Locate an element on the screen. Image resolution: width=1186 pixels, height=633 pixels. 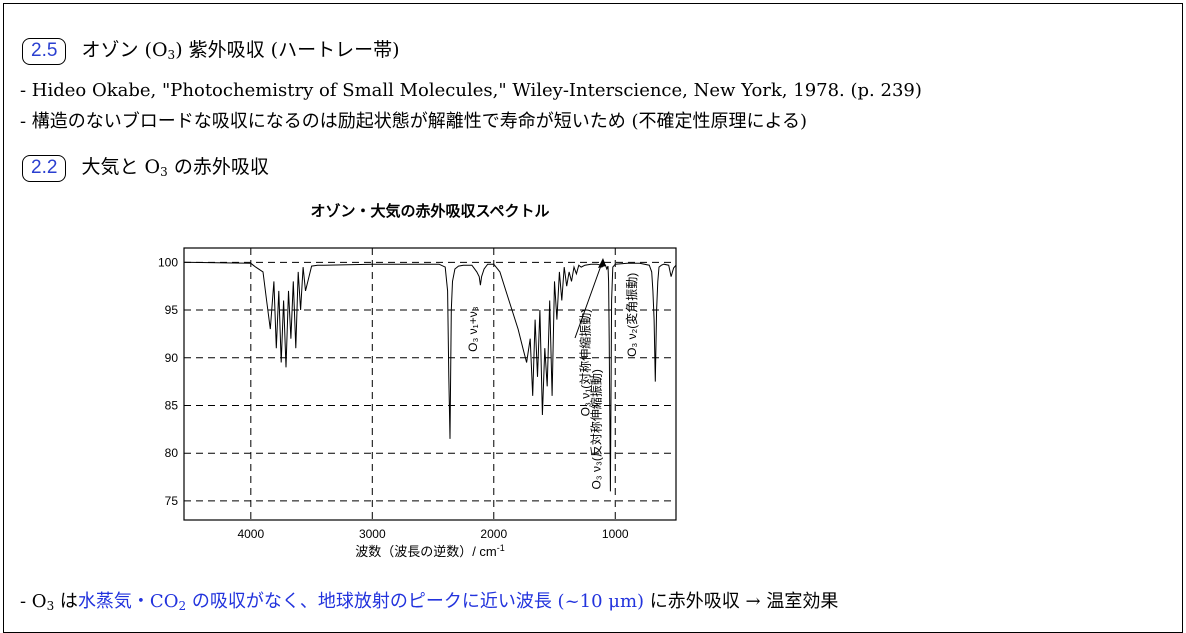
section-heading-ir: 2.2 大気と O3 の赤外吸収 is located at coordinates (145, 167).